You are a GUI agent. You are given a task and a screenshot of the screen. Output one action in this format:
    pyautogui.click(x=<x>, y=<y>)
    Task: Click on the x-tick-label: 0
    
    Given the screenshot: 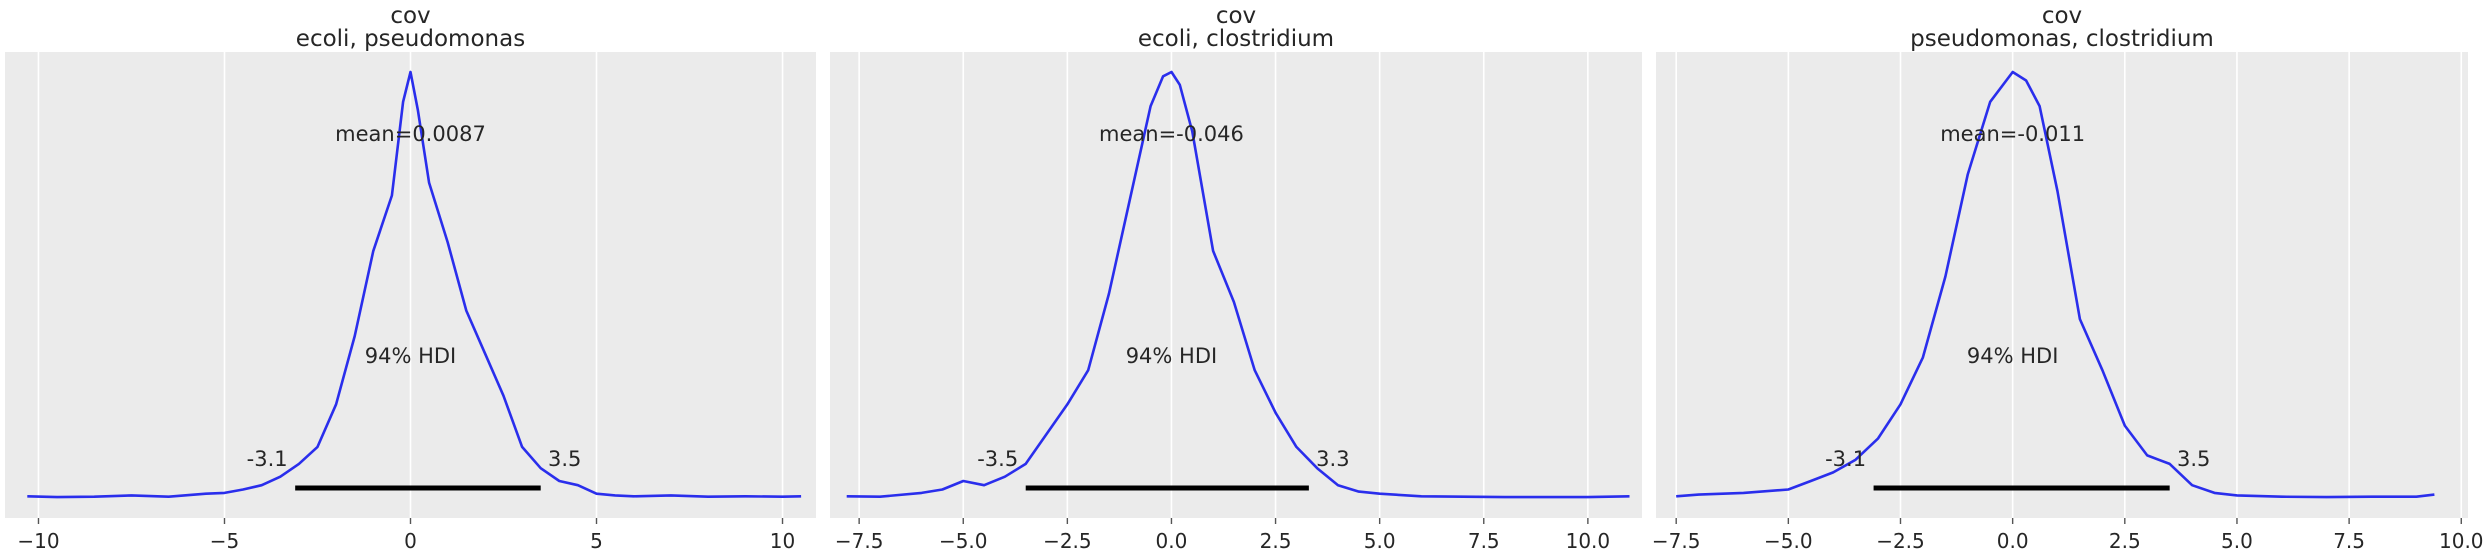 What is the action you would take?
    pyautogui.click(x=410, y=540)
    